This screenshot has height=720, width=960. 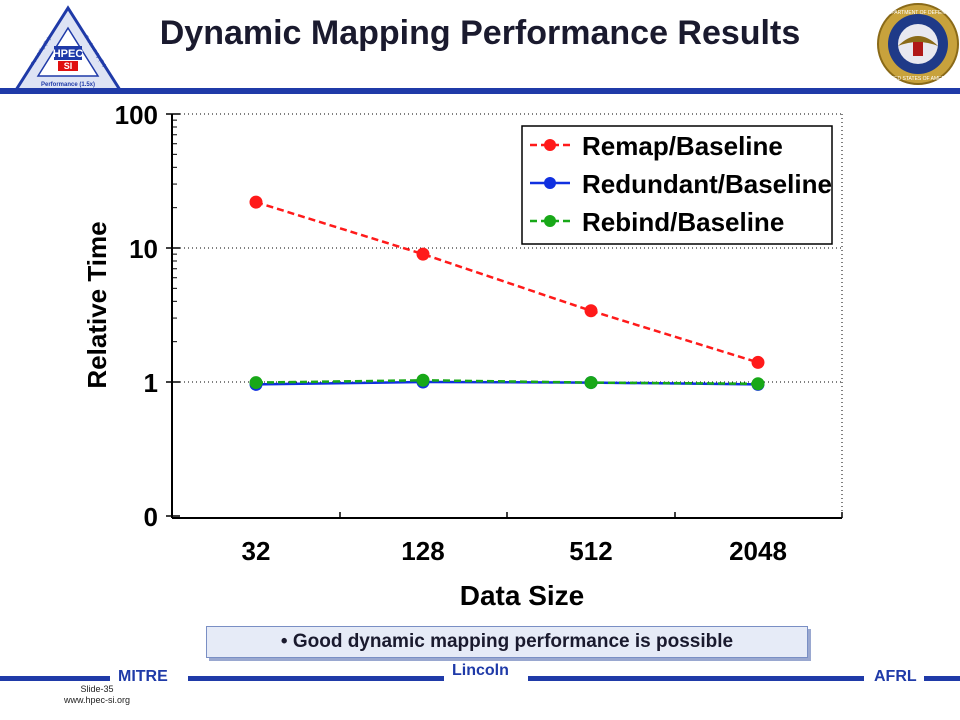 I want to click on y-tick-label: 1, so click(x=151, y=383).